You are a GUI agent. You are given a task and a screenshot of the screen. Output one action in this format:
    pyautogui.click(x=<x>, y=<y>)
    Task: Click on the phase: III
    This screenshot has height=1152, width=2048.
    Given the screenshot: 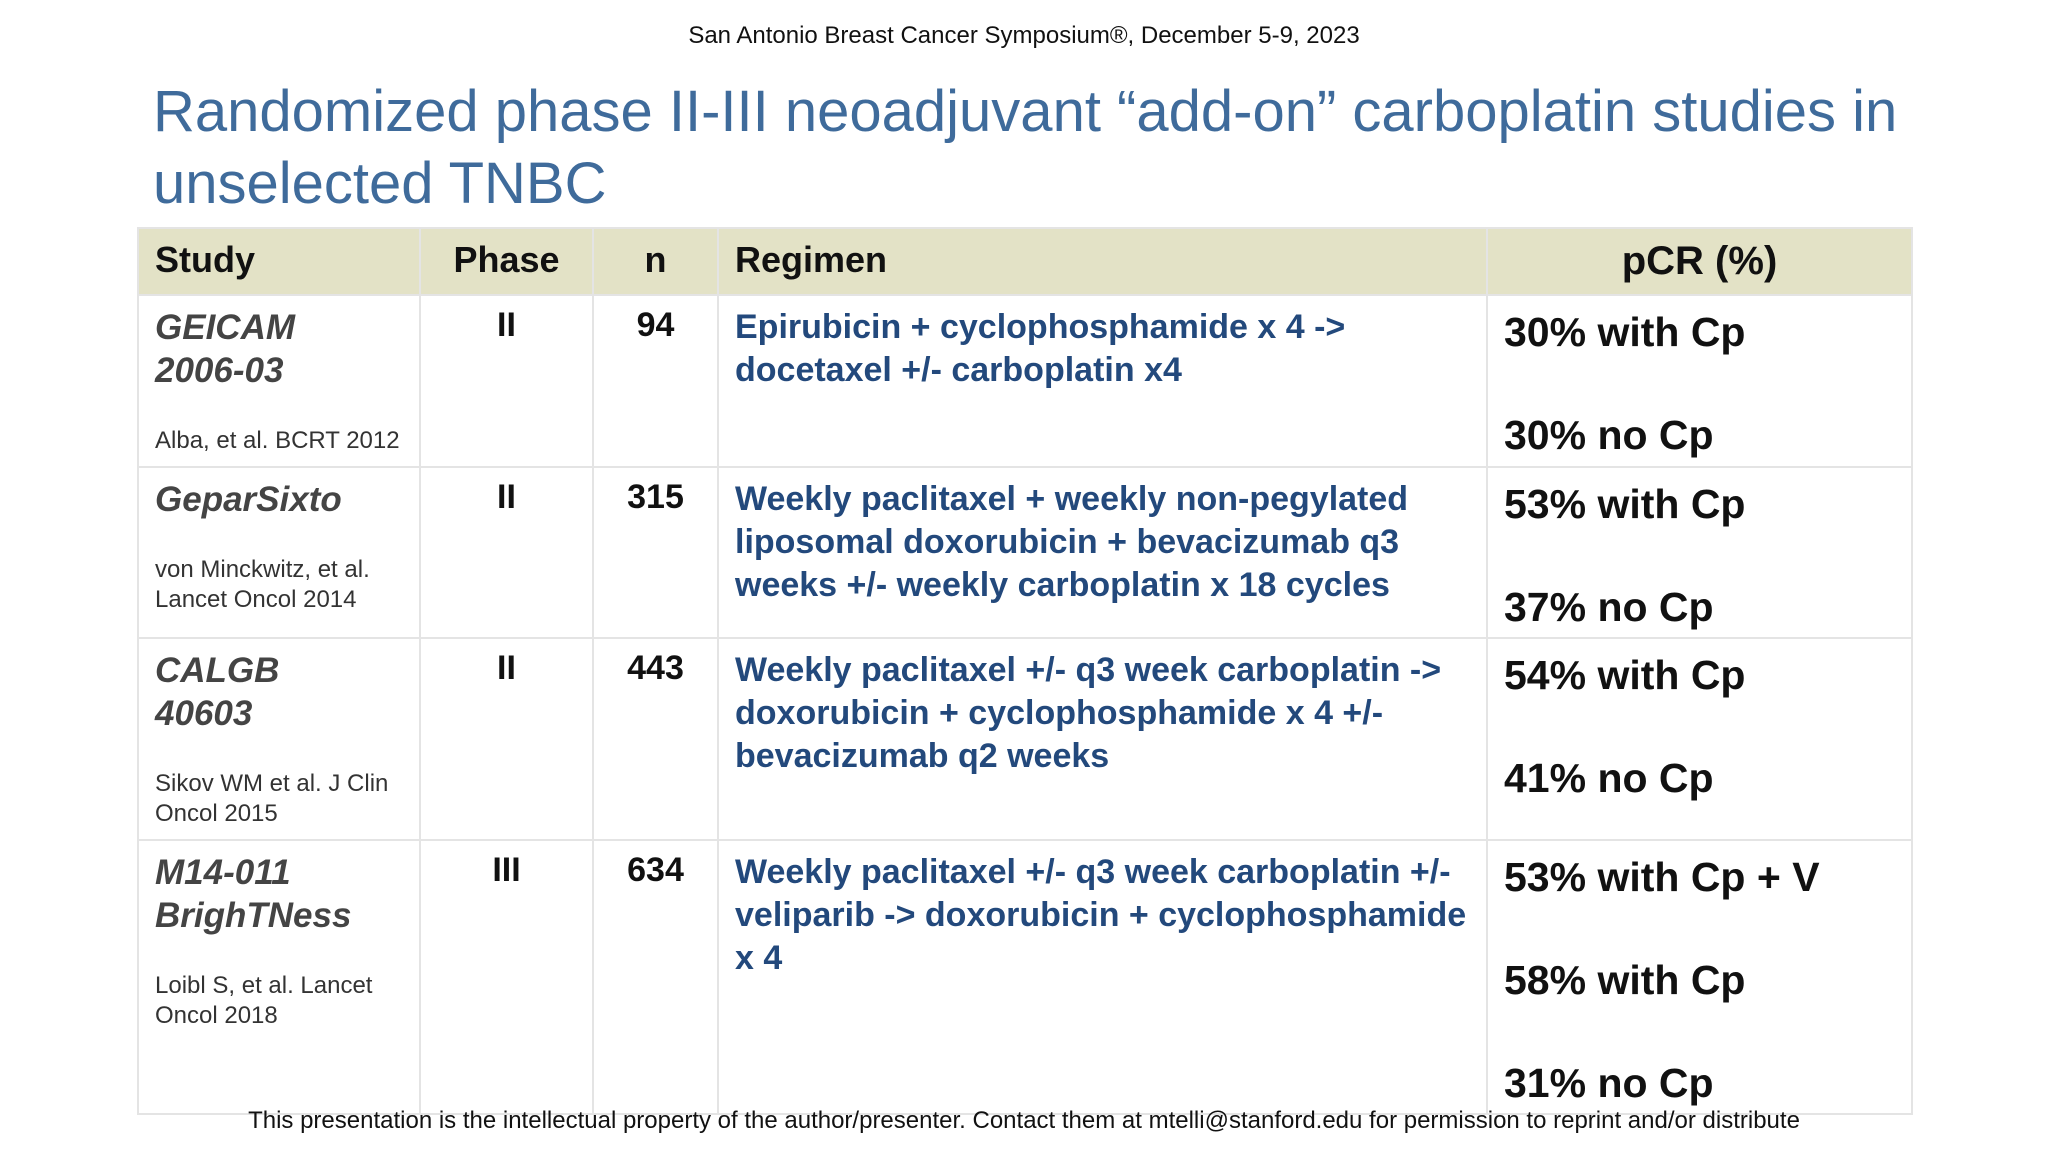 What is the action you would take?
    pyautogui.click(x=506, y=870)
    